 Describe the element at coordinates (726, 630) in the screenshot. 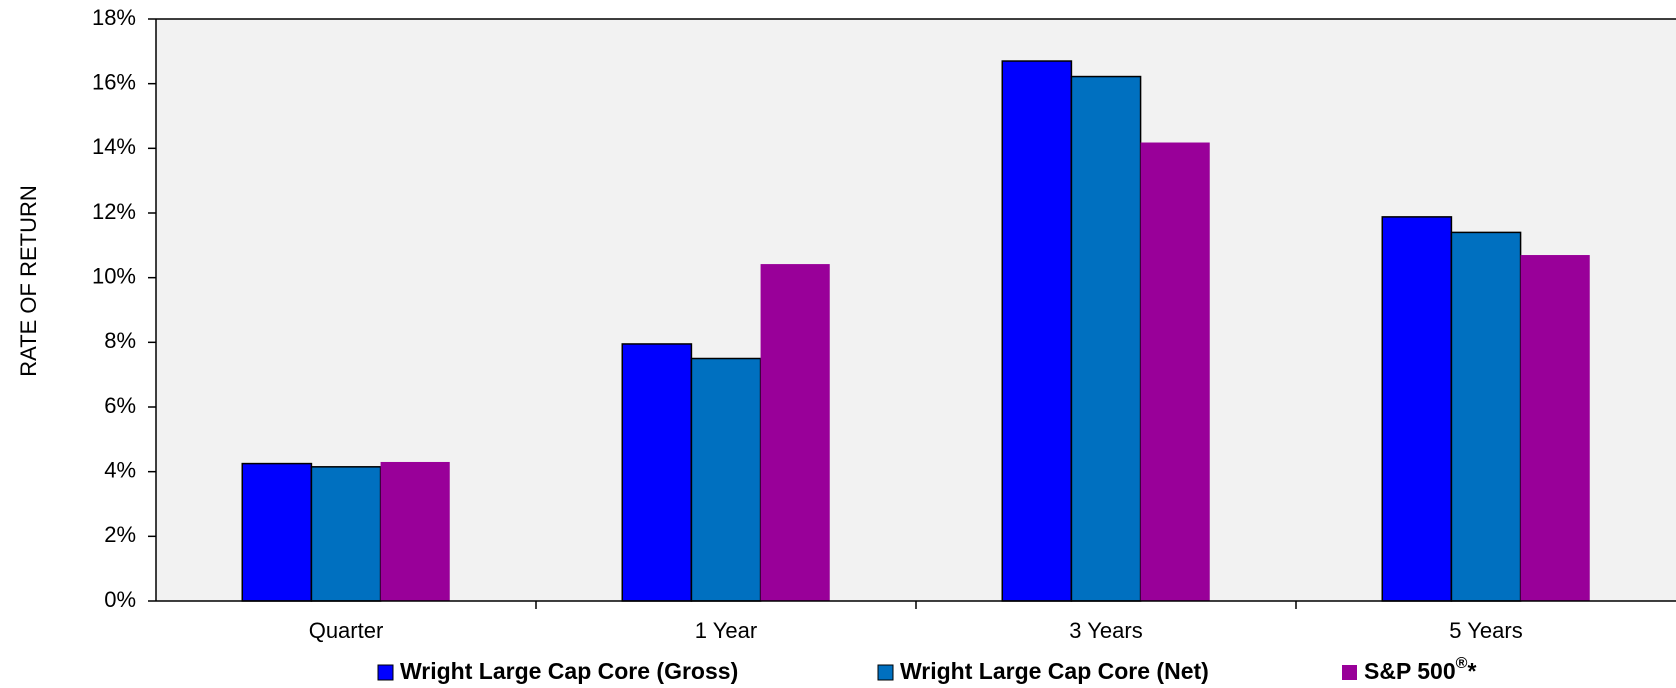

I see `x-tick-label: 1 Year` at that location.